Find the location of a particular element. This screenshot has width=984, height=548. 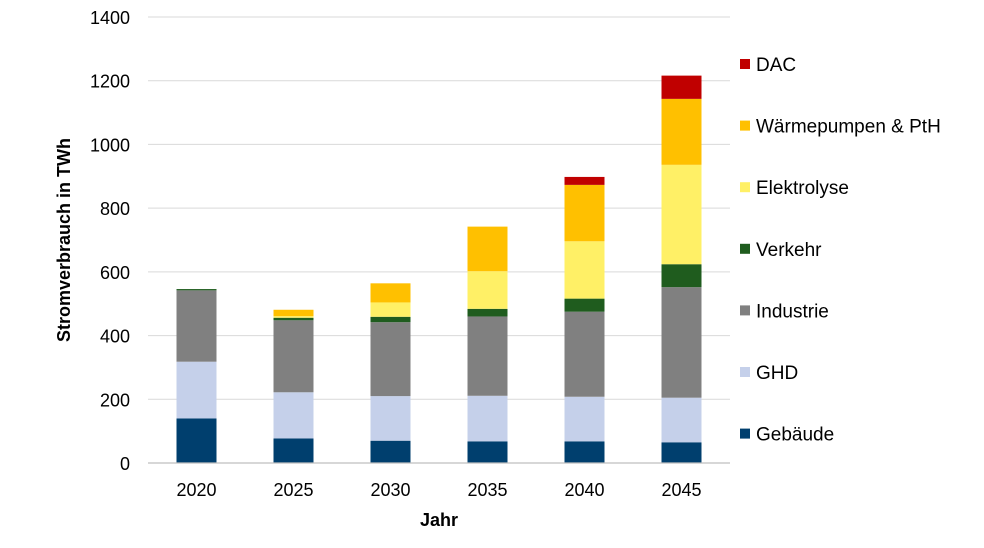

legend-label: Elektrolyse is located at coordinates (802, 188).